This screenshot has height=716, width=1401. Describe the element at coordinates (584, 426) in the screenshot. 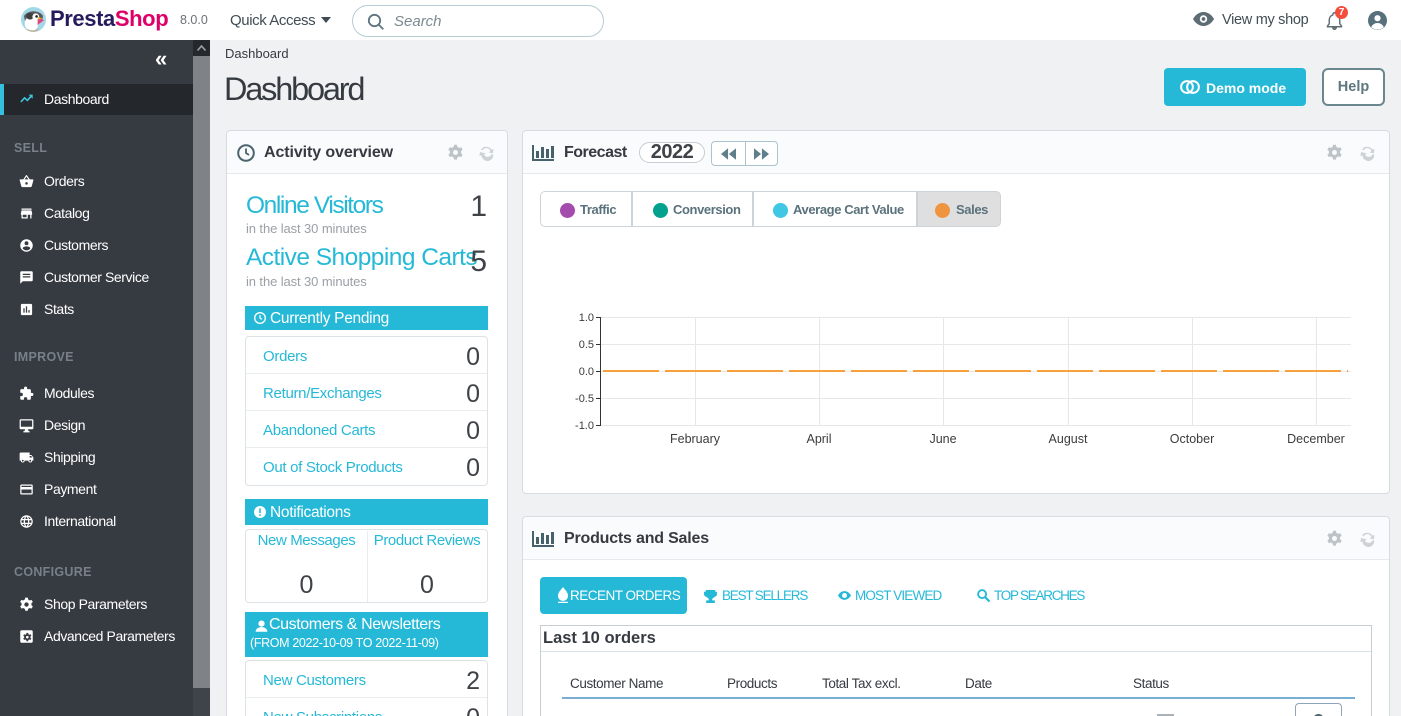

I see `svg-text: -1.0` at that location.